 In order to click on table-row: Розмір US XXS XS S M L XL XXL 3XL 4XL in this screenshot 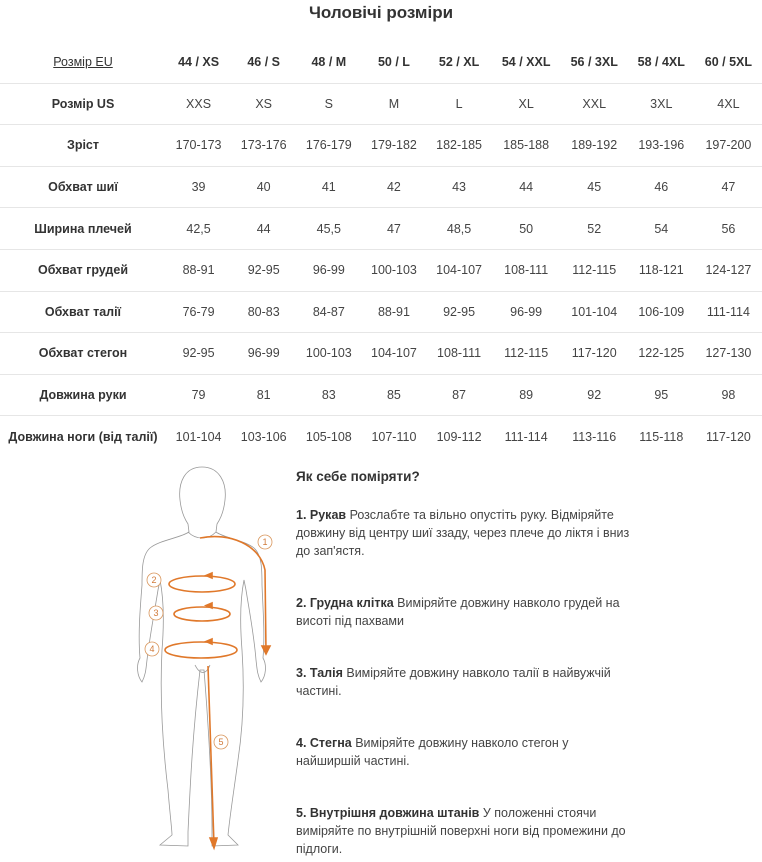, I will do `click(381, 104)`.